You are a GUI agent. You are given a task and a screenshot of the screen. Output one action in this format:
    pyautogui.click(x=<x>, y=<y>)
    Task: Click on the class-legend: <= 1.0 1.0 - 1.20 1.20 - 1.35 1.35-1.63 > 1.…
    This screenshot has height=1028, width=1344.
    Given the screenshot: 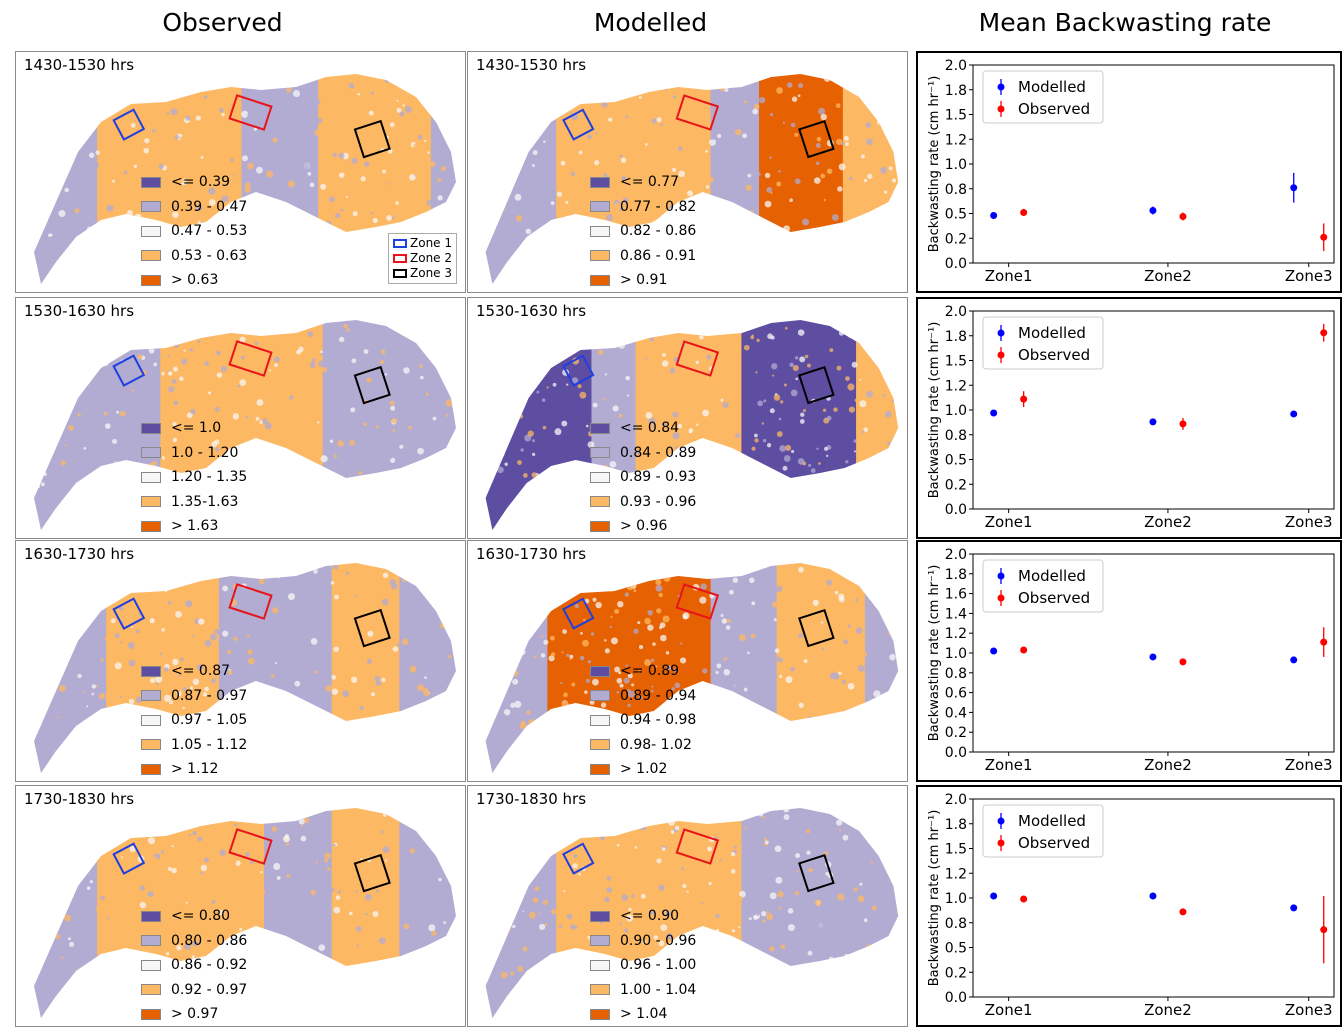 What is the action you would take?
    pyautogui.click(x=194, y=477)
    